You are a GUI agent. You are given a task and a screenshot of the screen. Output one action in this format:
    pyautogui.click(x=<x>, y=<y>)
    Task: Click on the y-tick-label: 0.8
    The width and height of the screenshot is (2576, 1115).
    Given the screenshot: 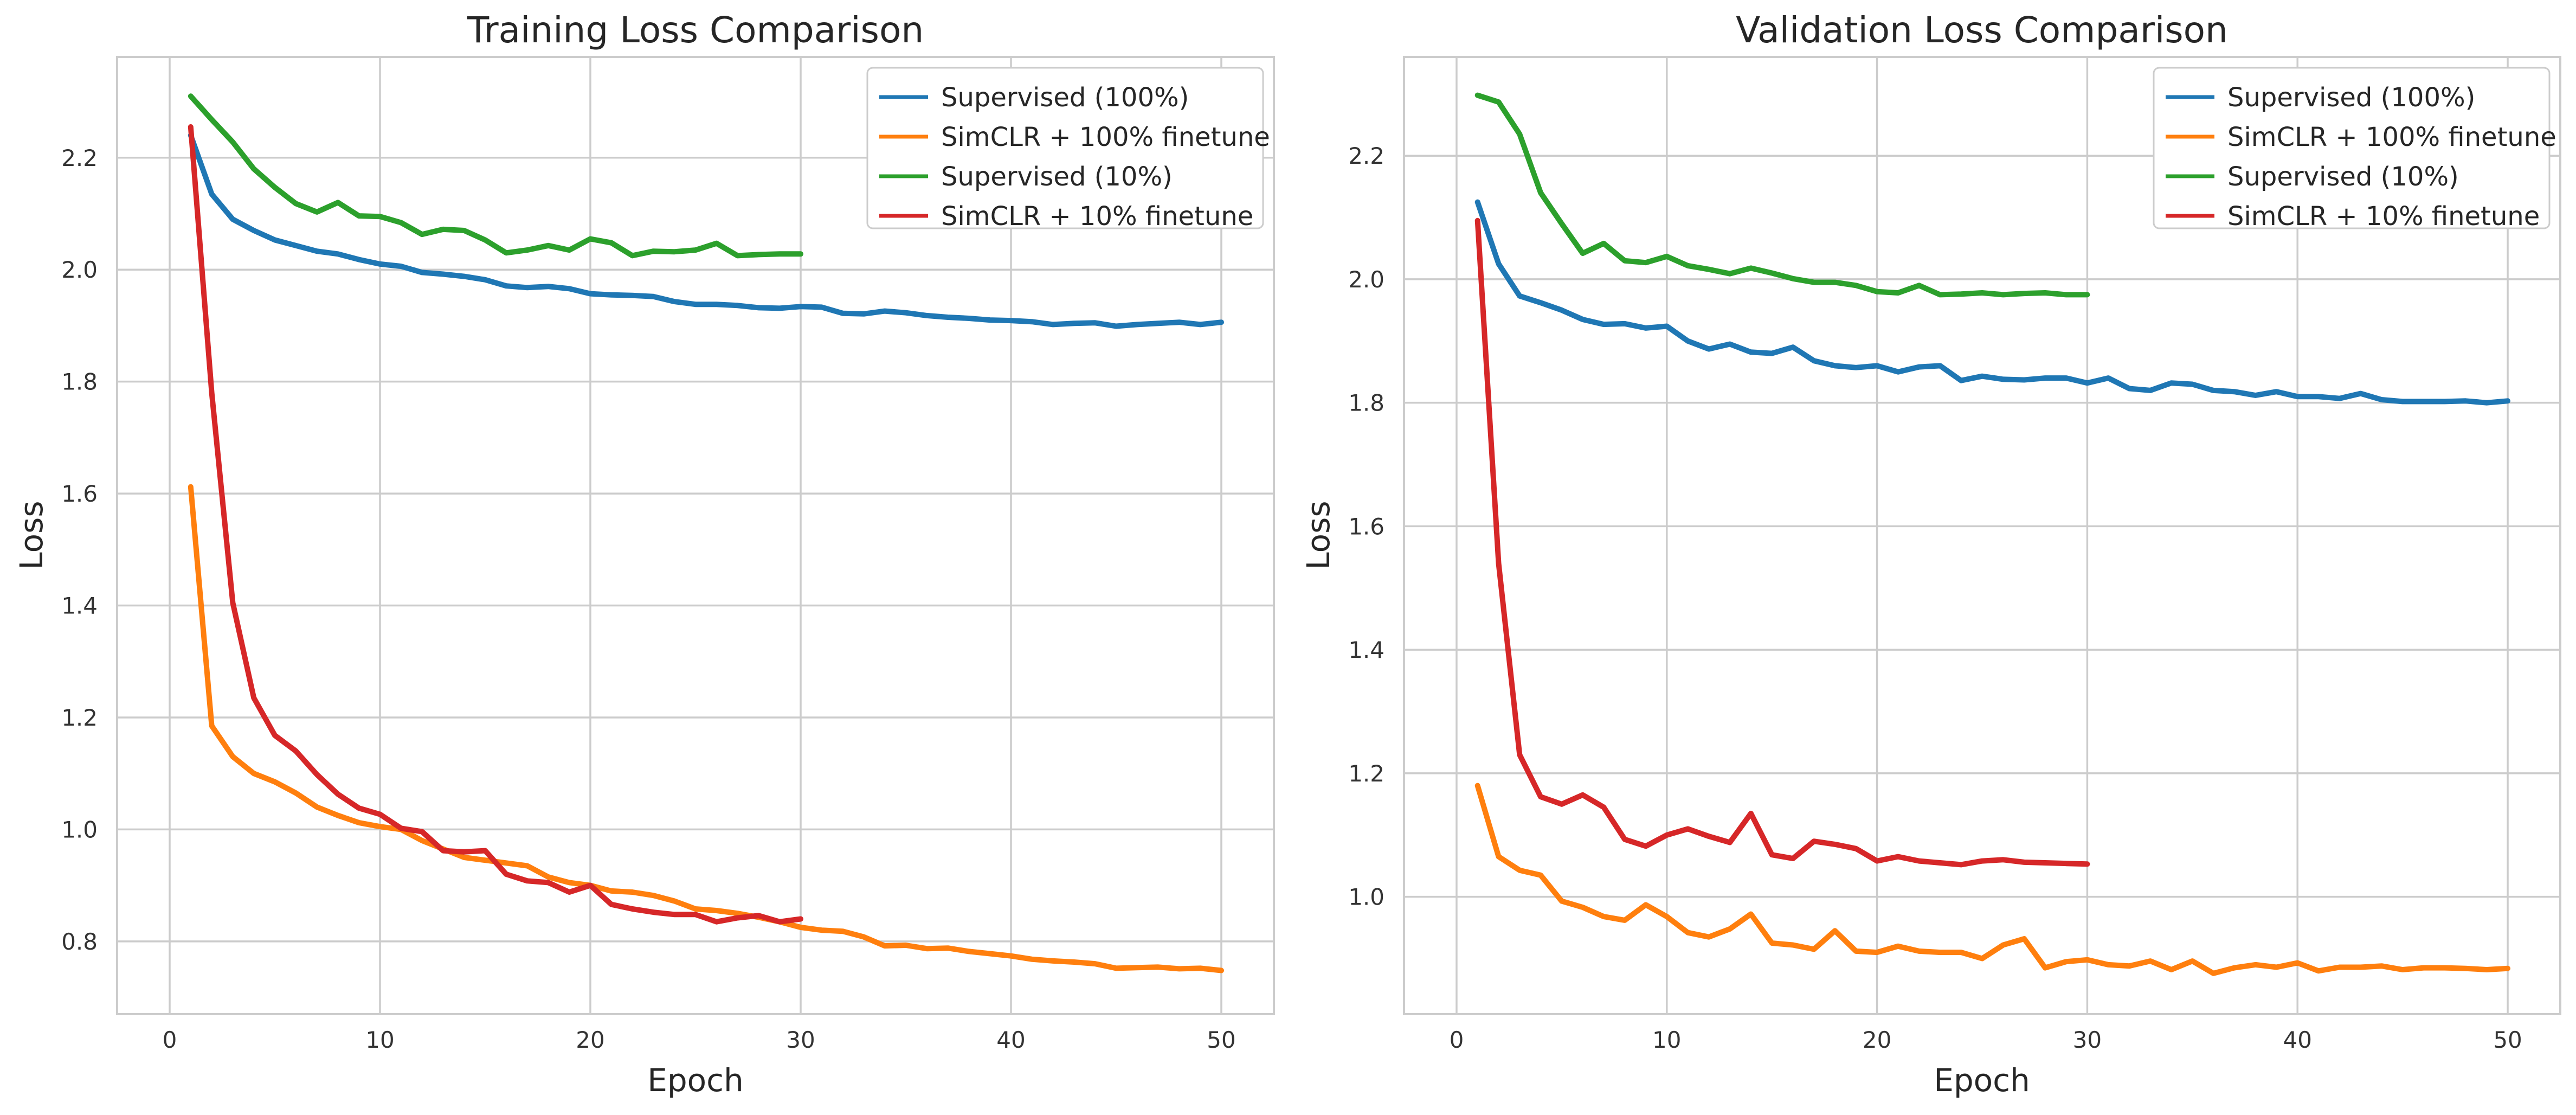 What is the action you would take?
    pyautogui.click(x=79, y=941)
    